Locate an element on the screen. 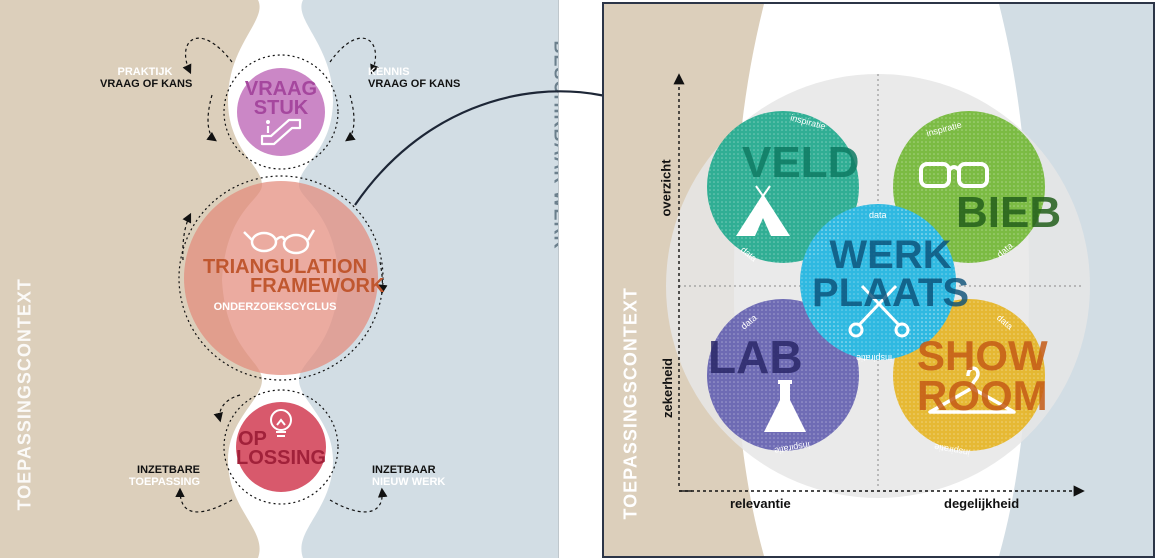 The width and height of the screenshot is (1157, 560). oplossing-title: OP LOSSING is located at coordinates (281, 448).